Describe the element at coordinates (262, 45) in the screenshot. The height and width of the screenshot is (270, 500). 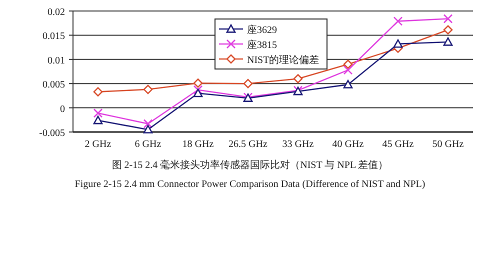
I see `legend-label: 座3815` at that location.